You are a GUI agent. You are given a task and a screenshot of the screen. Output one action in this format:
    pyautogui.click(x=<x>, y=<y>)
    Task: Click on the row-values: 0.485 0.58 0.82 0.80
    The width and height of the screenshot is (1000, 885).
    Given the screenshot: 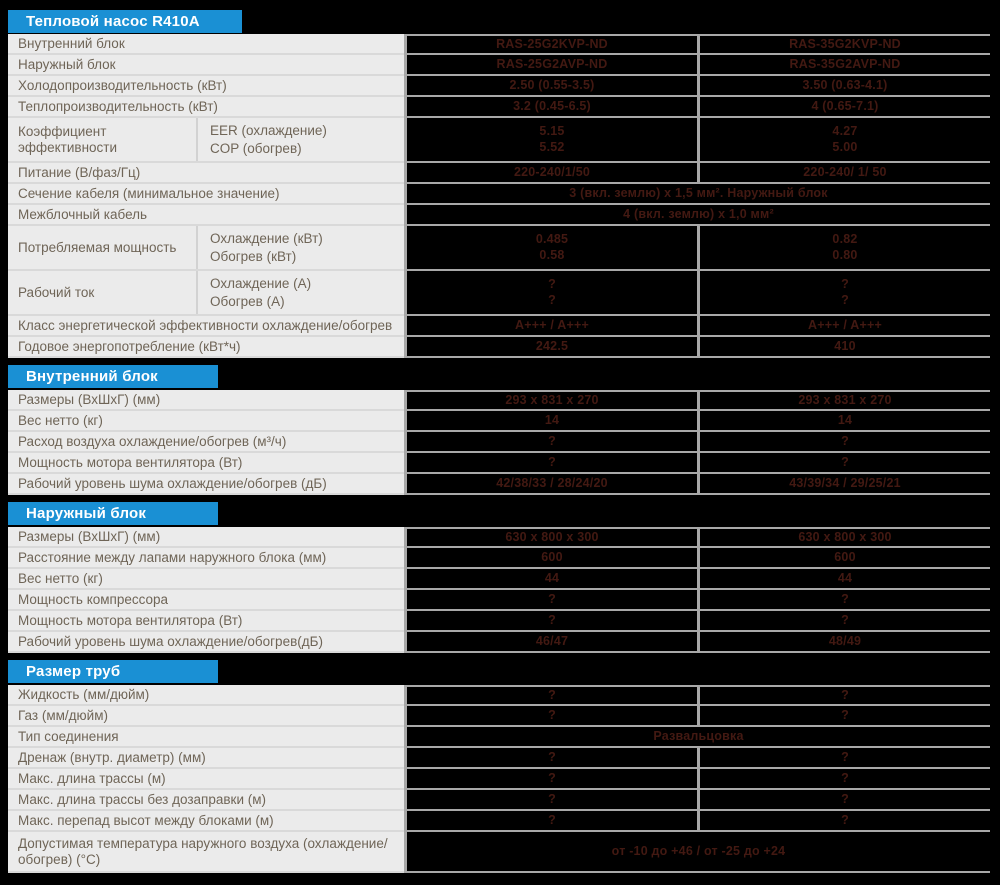 What is the action you would take?
    pyautogui.click(x=697, y=248)
    